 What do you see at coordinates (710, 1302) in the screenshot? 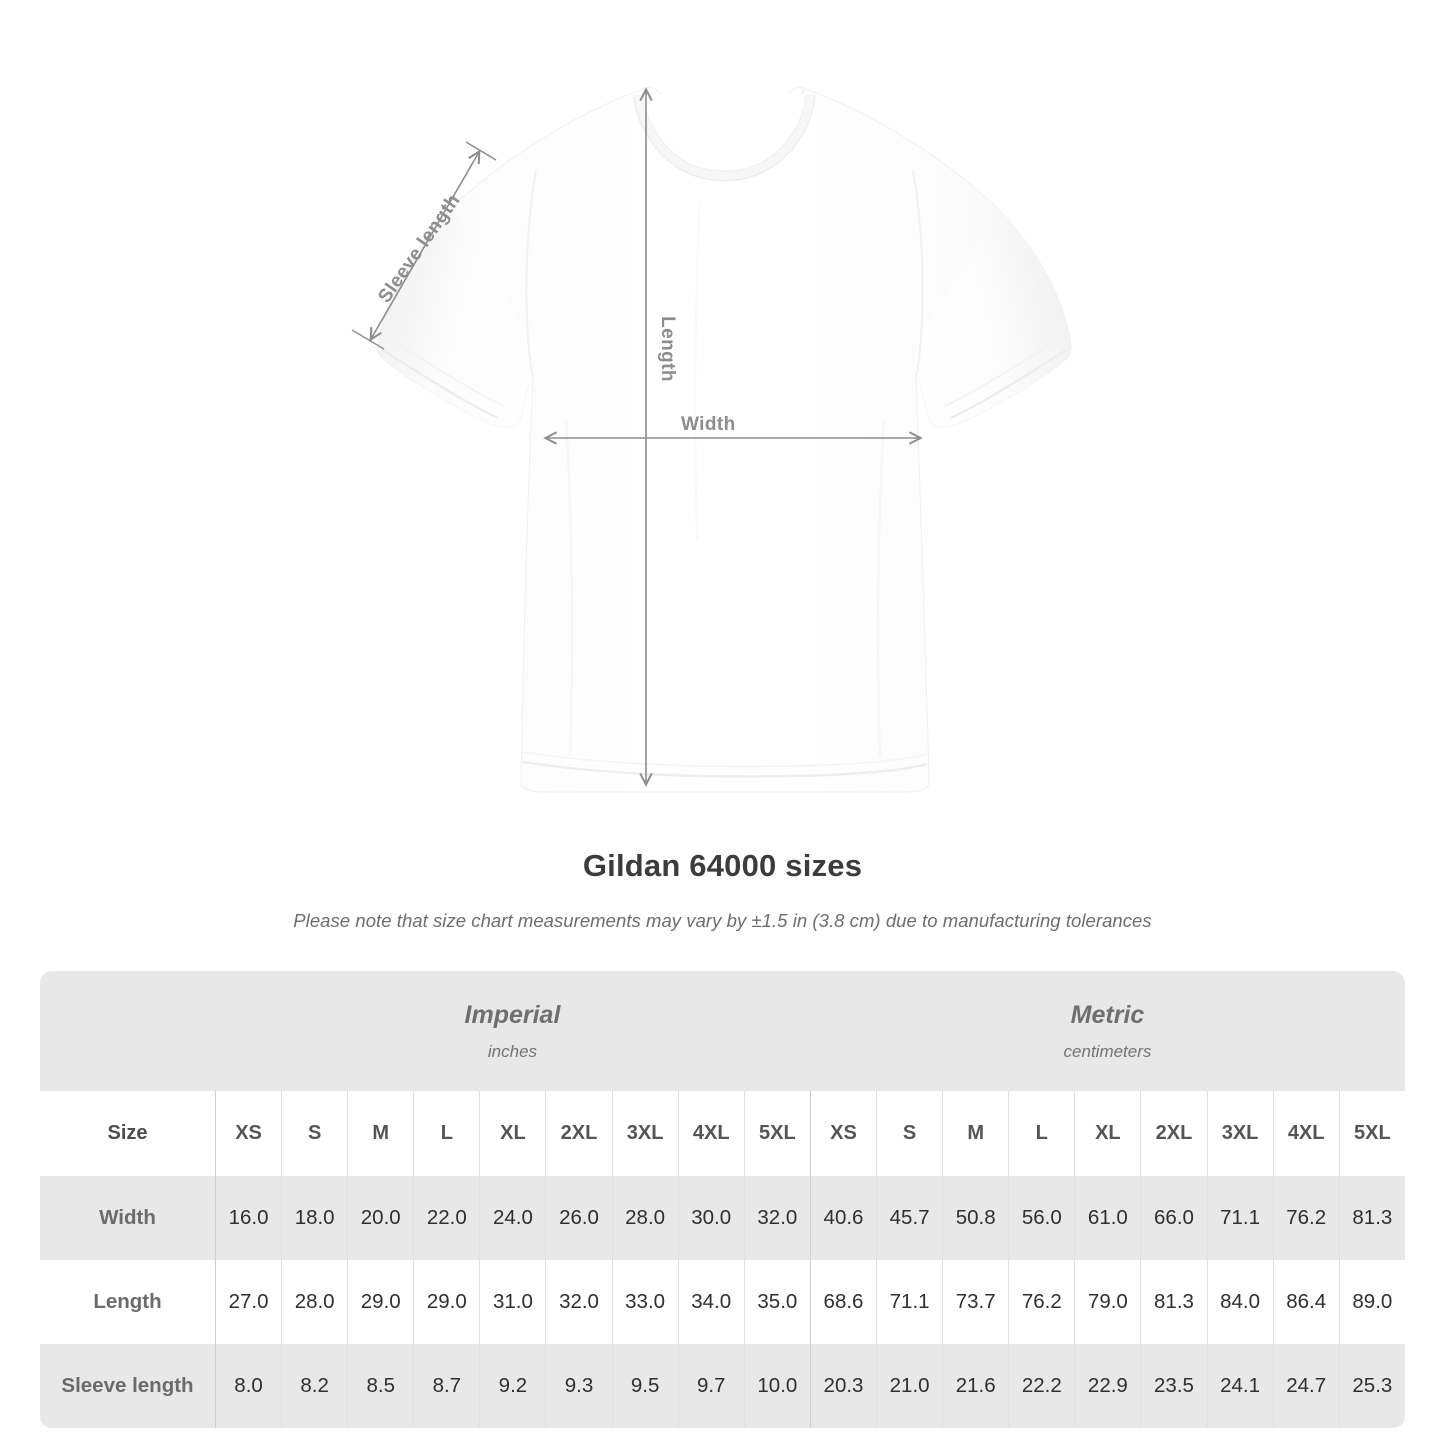
I see `cell-length-imperial-4xl: 34.0` at bounding box center [710, 1302].